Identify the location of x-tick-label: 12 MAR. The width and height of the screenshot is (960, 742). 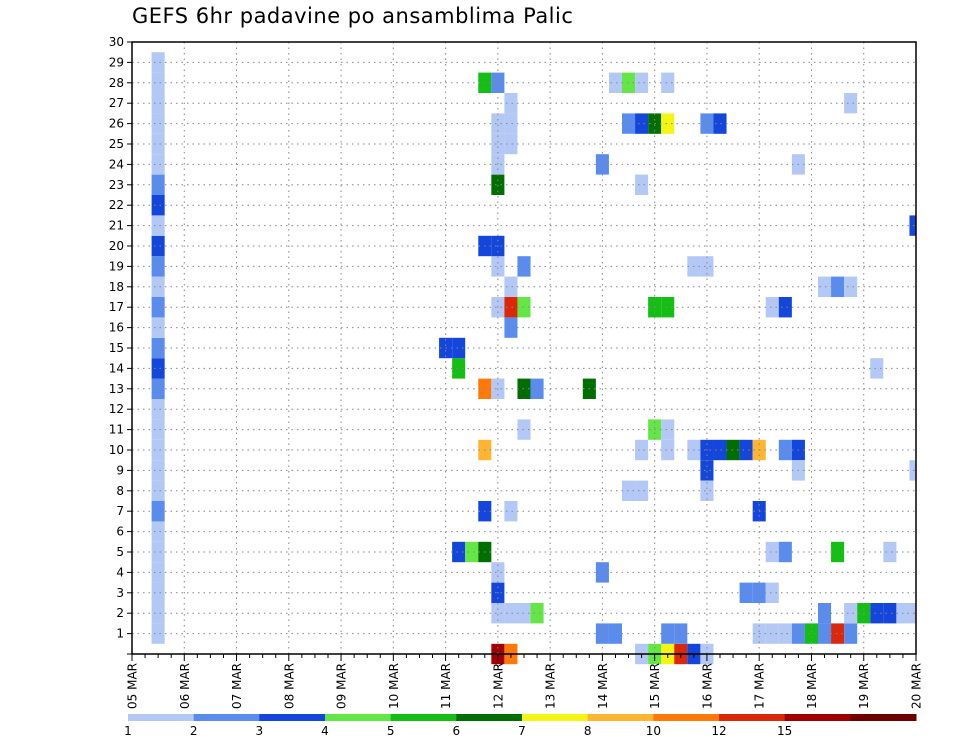
(498, 686).